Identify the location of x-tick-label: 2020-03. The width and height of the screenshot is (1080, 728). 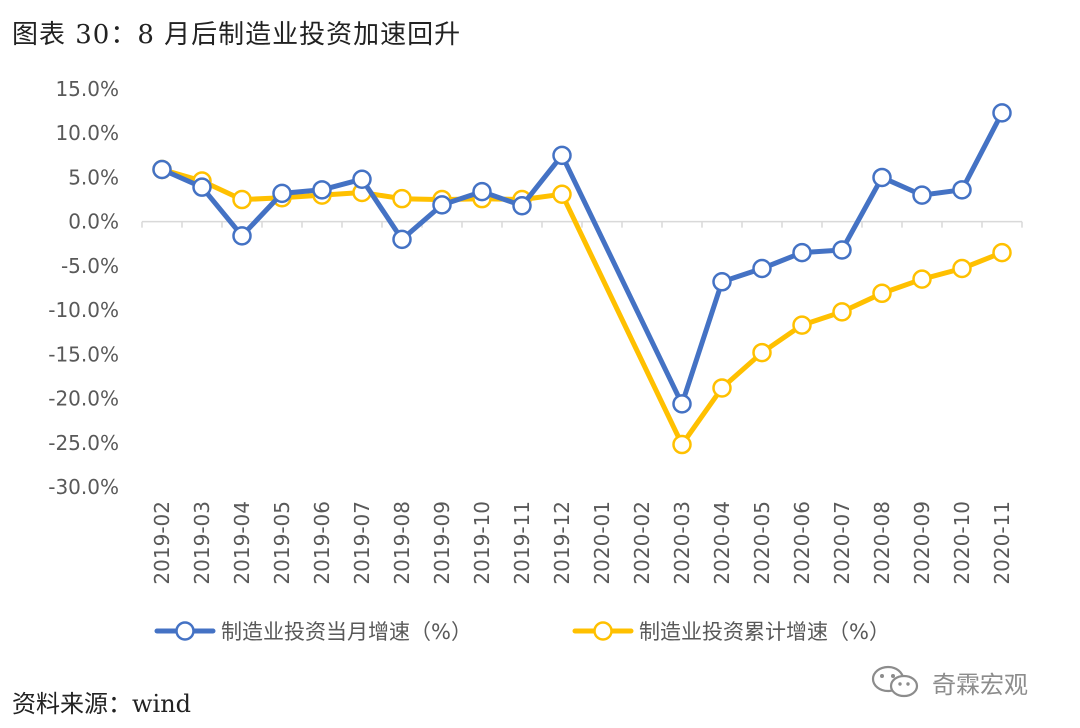
(682, 543).